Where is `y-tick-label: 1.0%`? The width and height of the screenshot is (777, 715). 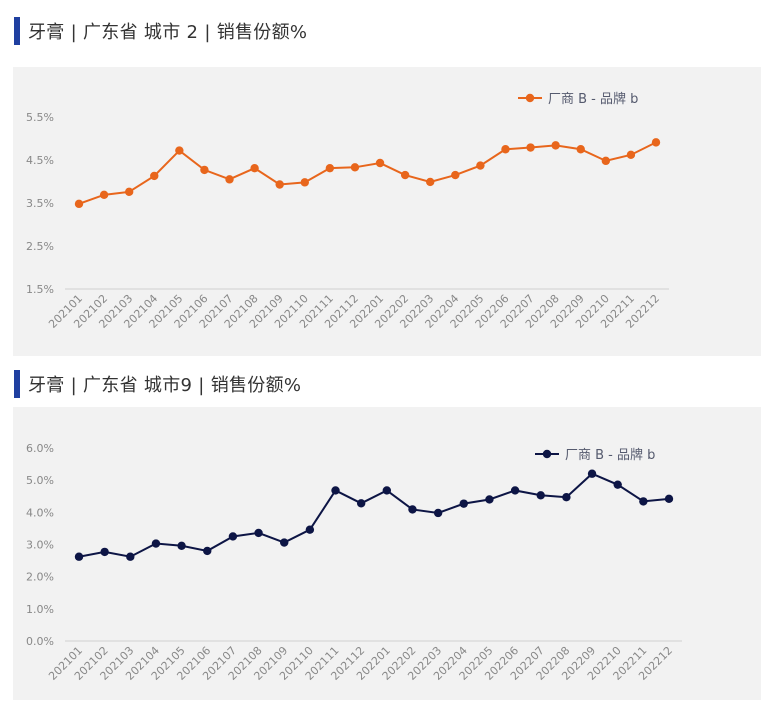 y-tick-label: 1.0% is located at coordinates (40, 609).